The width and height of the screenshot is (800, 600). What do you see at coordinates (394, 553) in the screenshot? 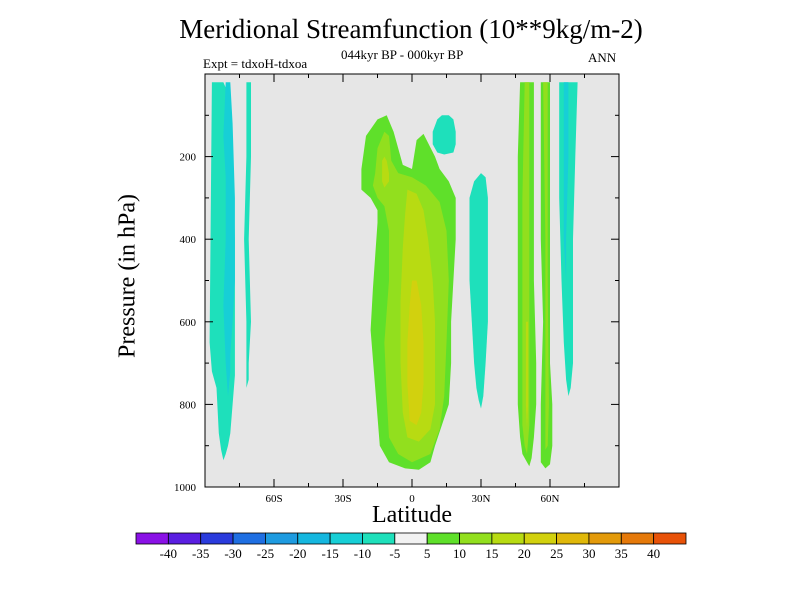
I see `colorbar-label-7: -5` at bounding box center [394, 553].